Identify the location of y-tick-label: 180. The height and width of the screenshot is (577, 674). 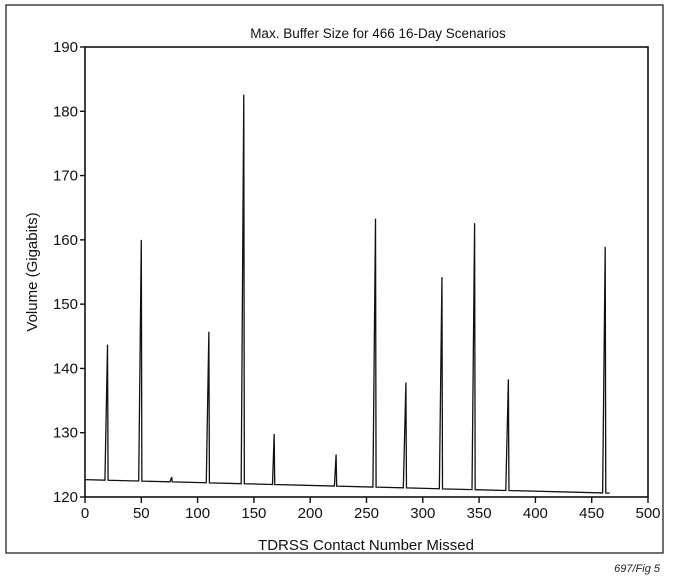
(65, 111).